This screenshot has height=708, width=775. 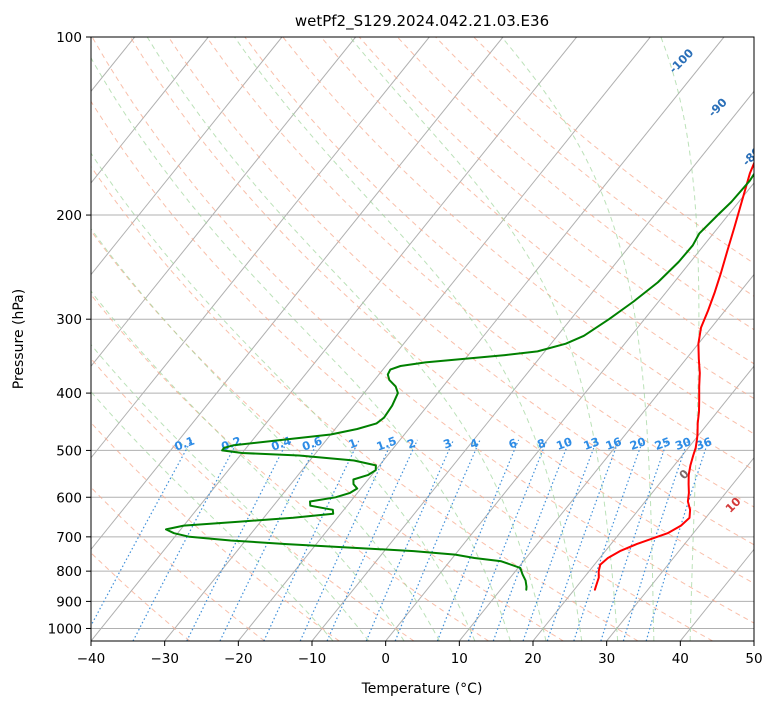 I want to click on mixing-ratio-label: 0.6, so click(x=312, y=444).